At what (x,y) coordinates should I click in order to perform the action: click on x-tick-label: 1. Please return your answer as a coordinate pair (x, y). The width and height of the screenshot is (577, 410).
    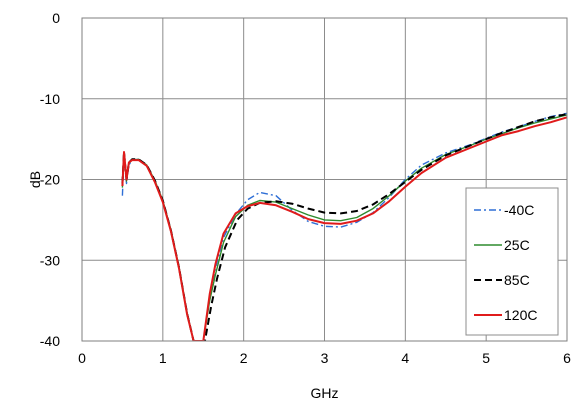
    Looking at the image, I should click on (163, 358).